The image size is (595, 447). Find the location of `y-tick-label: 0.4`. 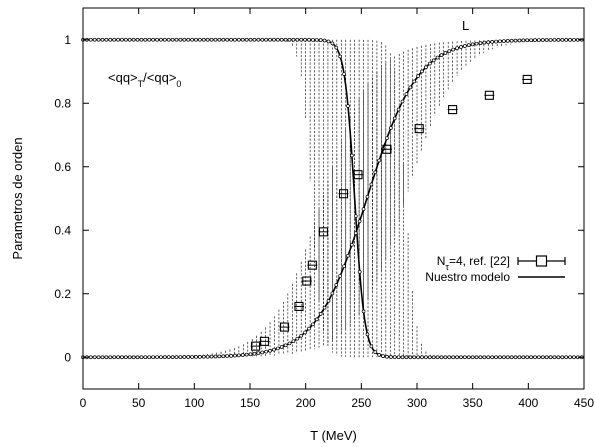

y-tick-label: 0.4 is located at coordinates (62, 230).